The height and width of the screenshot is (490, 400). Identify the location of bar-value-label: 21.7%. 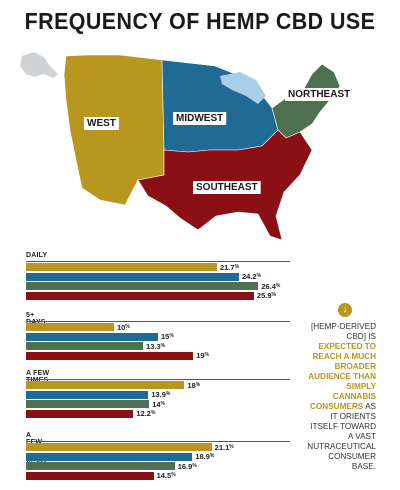
(229, 267).